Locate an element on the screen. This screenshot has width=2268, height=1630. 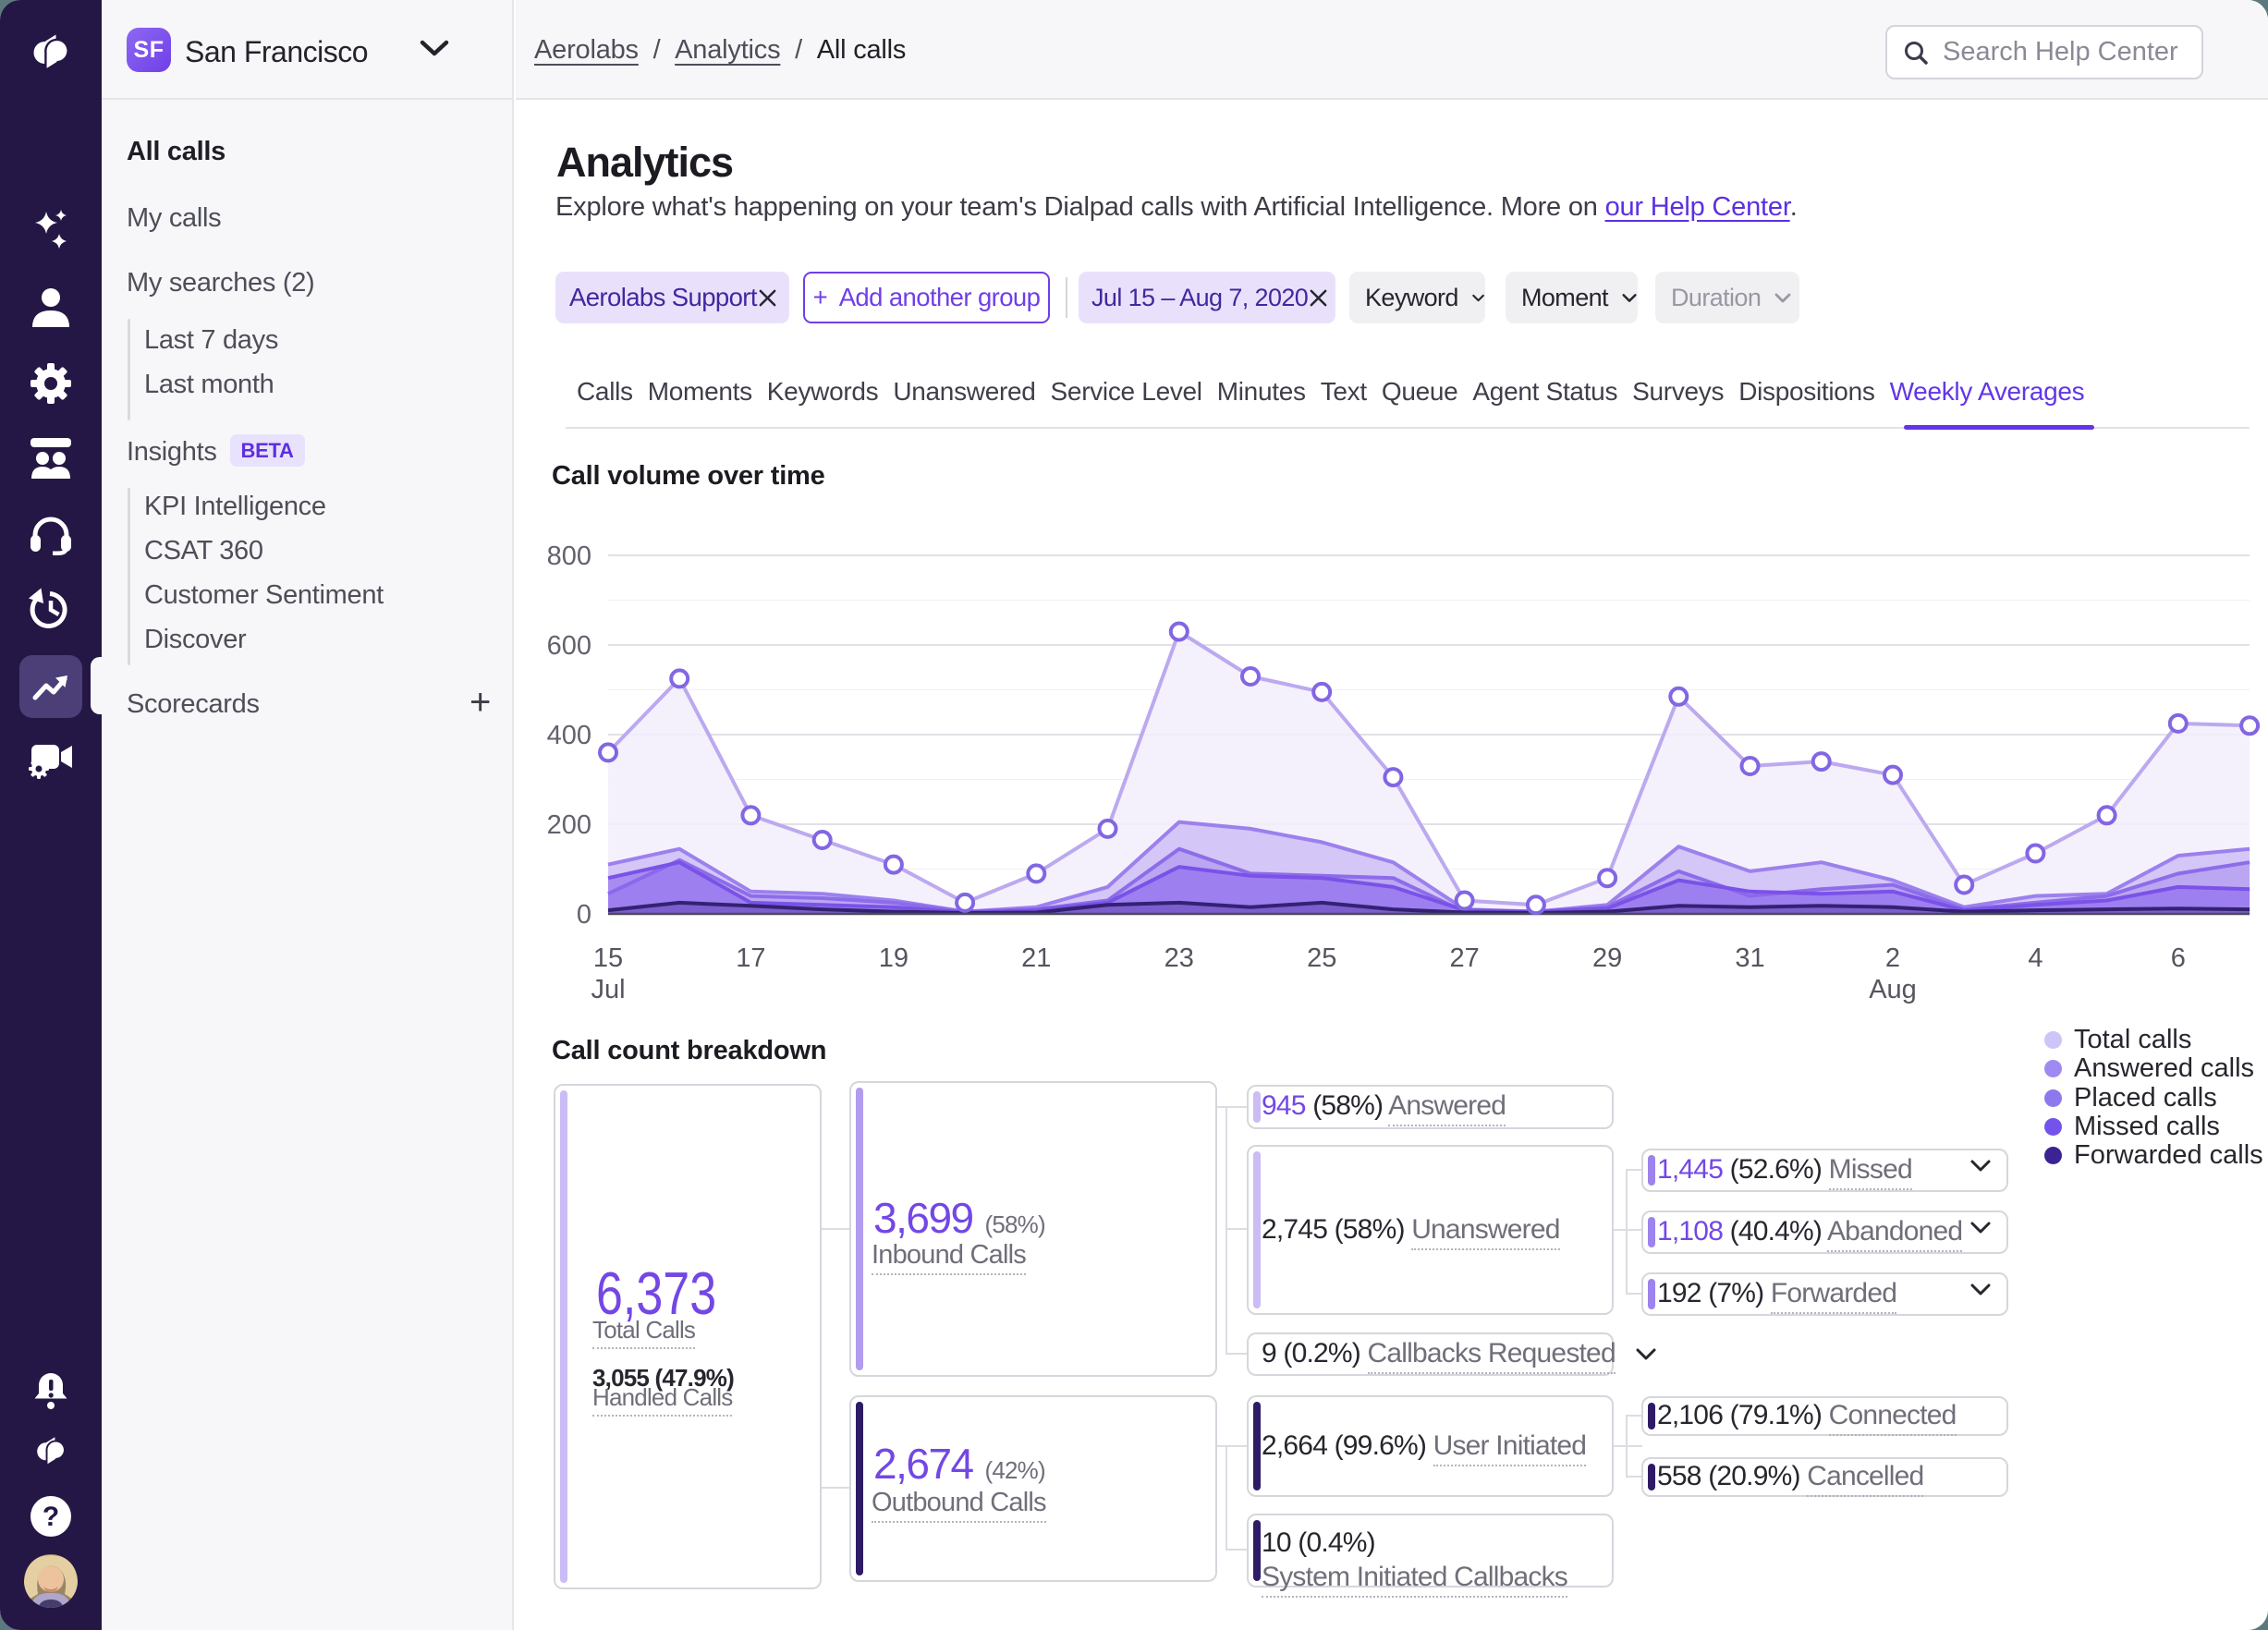
svg-text: 15 is located at coordinates (608, 958).